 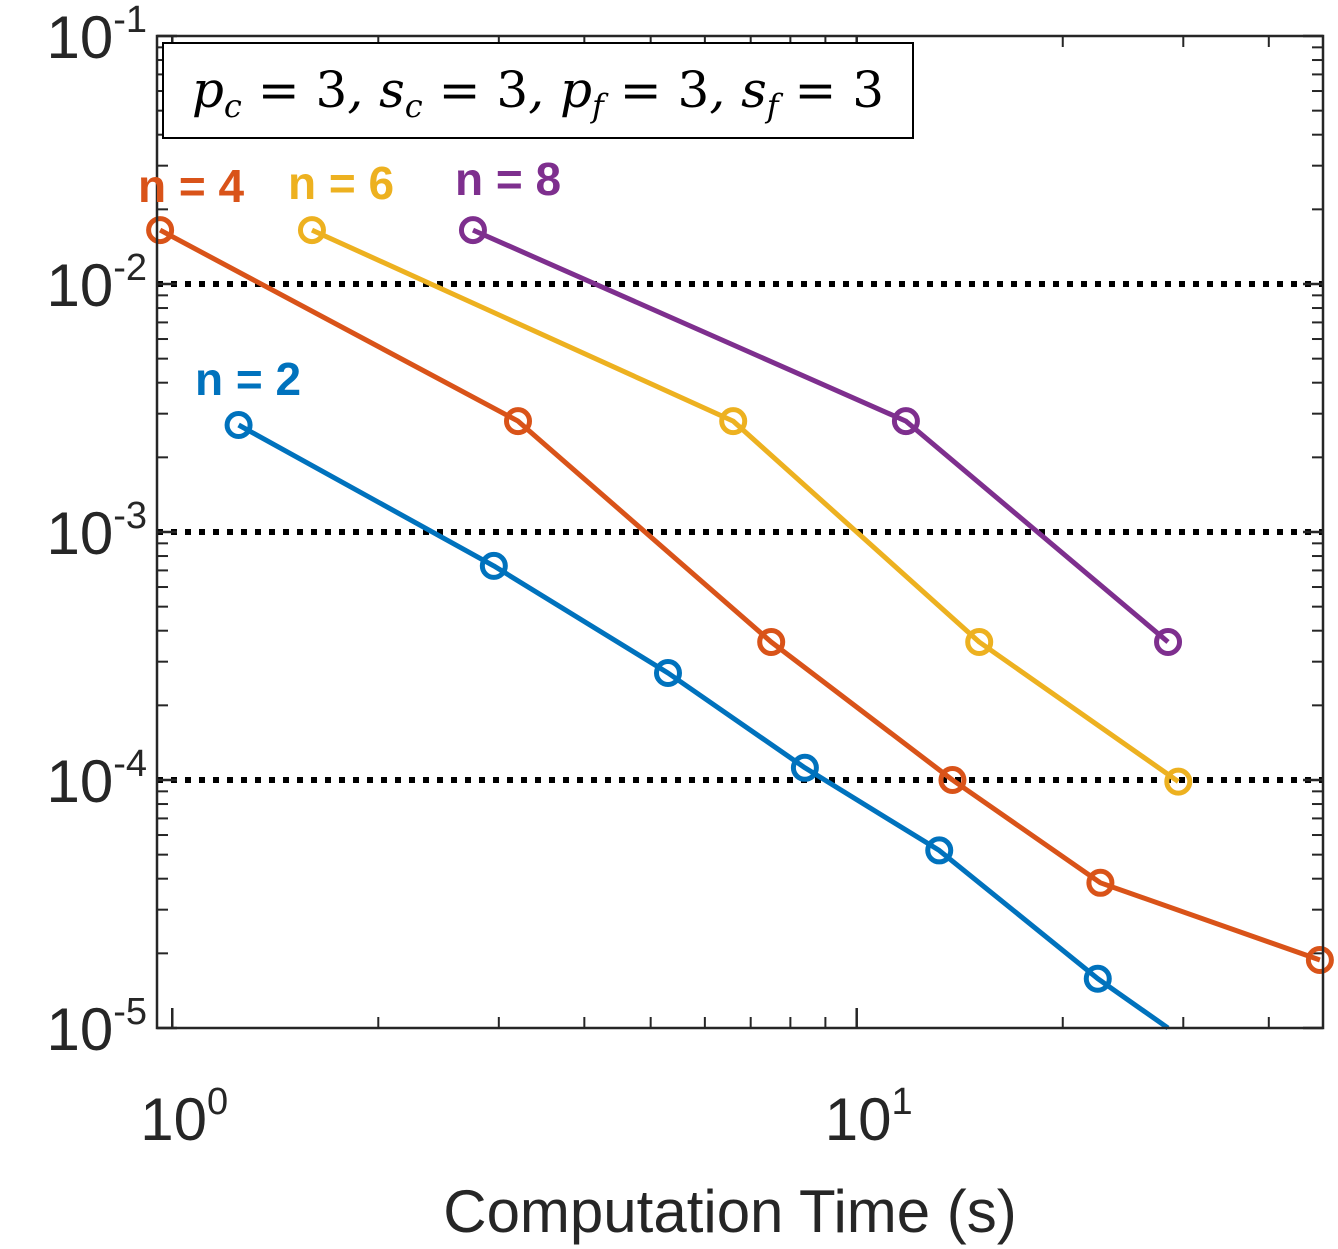 What do you see at coordinates (96, 283) in the screenshot?
I see `y-tick-label: 10⁻²` at bounding box center [96, 283].